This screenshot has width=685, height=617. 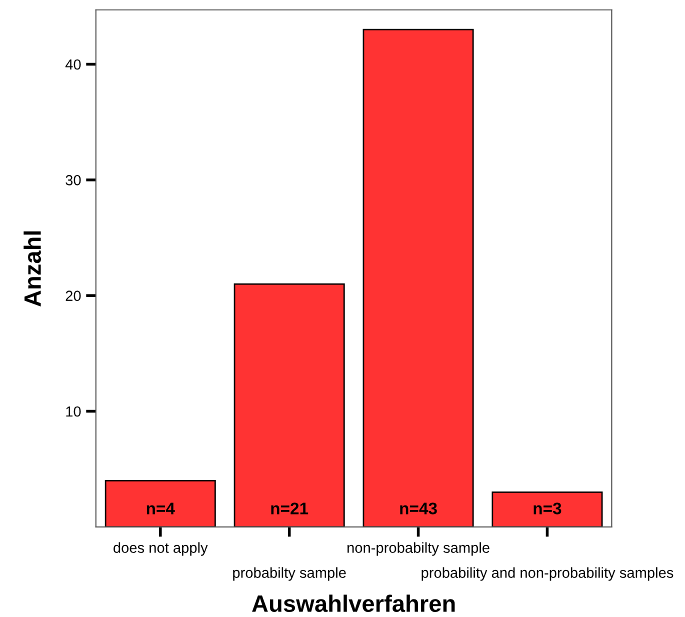 I want to click on x-tick-label: probability and non-probability samples, so click(x=548, y=574).